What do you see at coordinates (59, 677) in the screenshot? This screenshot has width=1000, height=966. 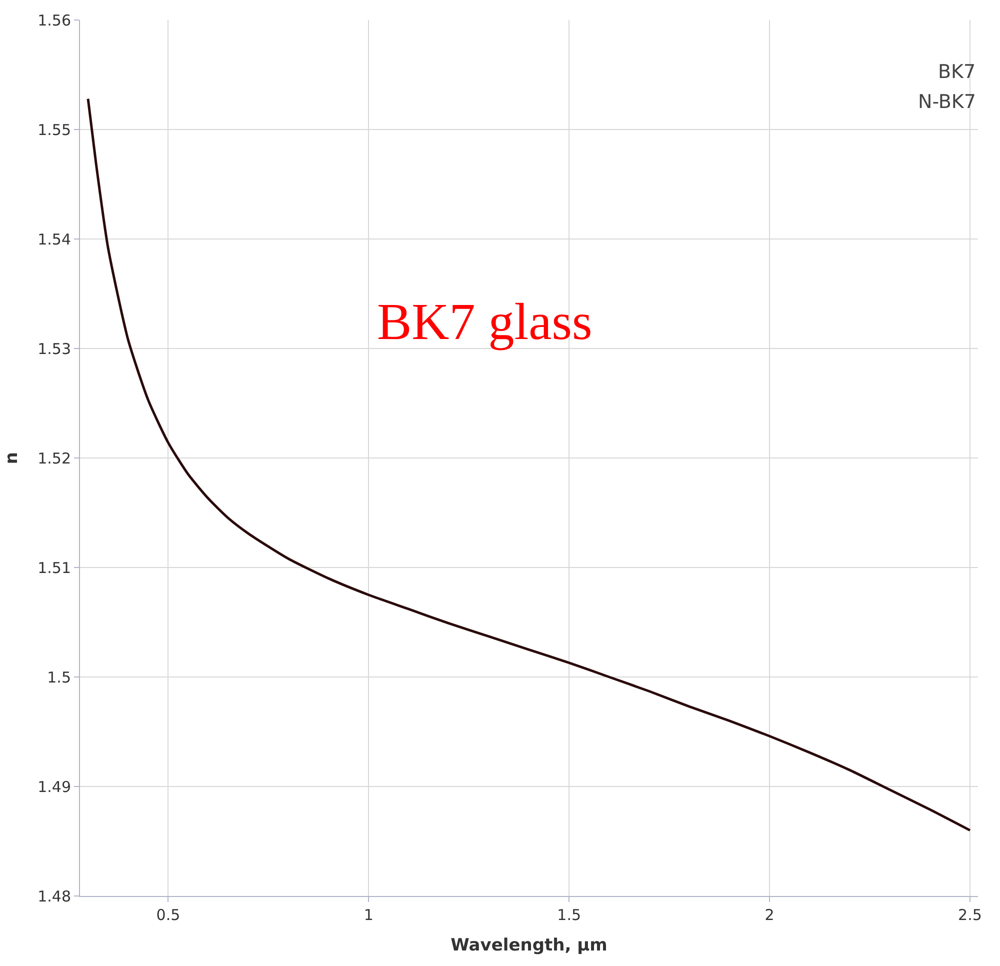 I see `y-tick-label: 1.5` at bounding box center [59, 677].